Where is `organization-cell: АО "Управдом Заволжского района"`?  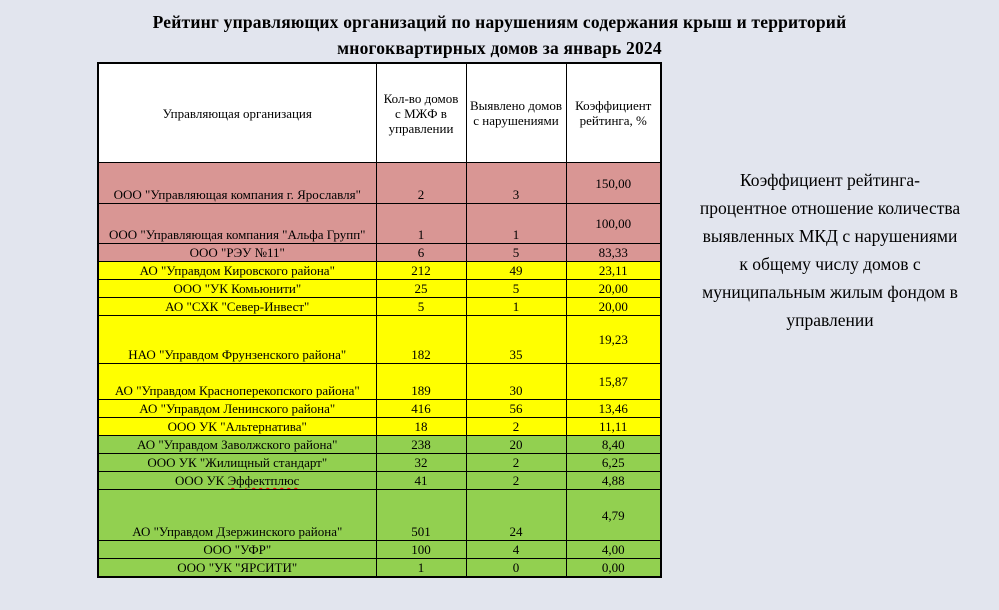
organization-cell: АО "Управдом Заволжского района" is located at coordinates (237, 444).